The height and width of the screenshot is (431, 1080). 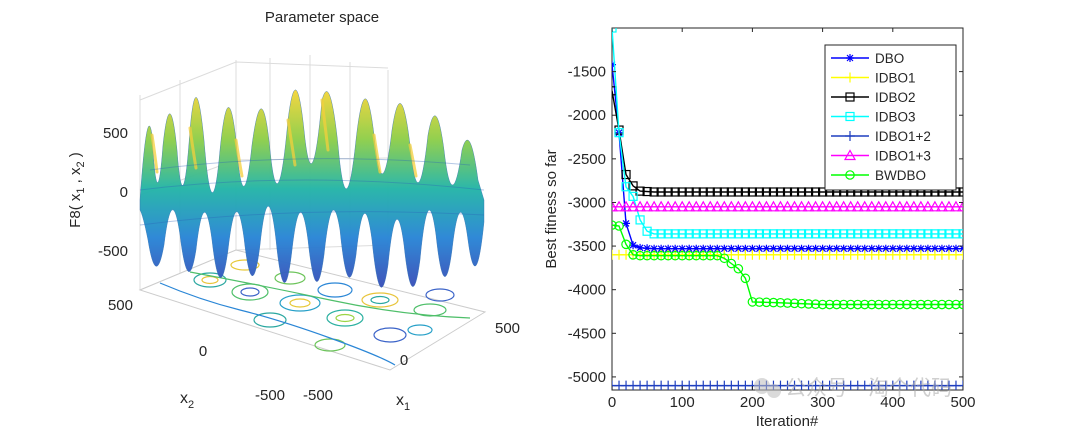 I want to click on y-tick-label: -4500, so click(x=587, y=333).